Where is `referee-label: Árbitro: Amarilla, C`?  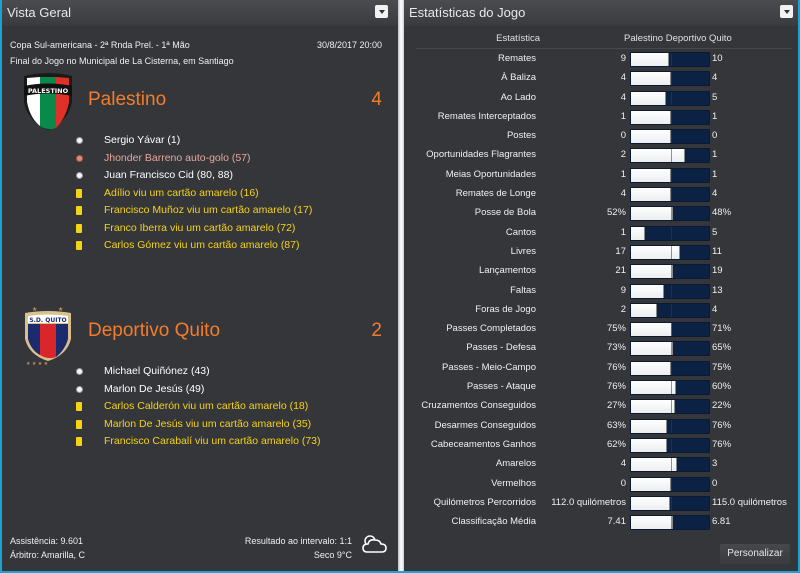 referee-label: Árbitro: Amarilla, C is located at coordinates (48, 555).